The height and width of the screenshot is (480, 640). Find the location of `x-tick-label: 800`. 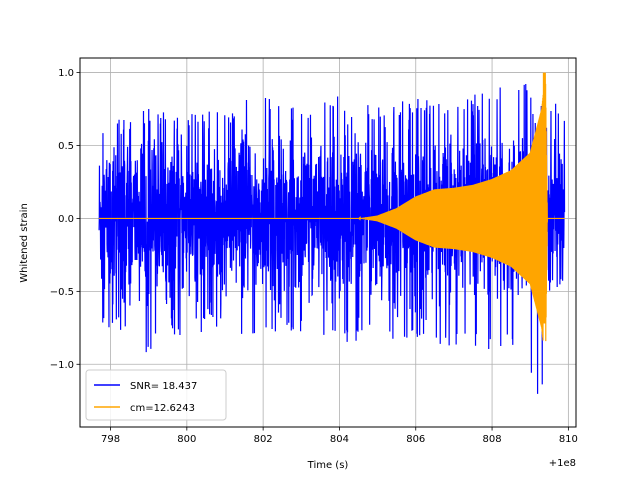

x-tick-label: 800 is located at coordinates (186, 439).